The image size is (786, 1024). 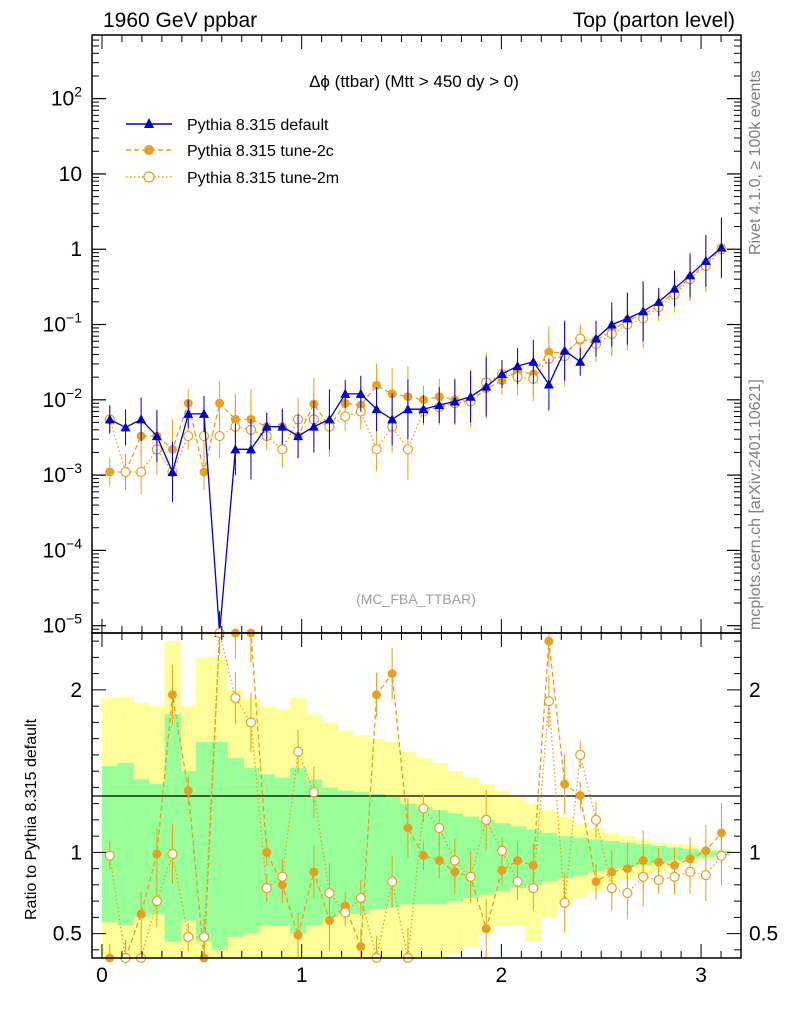 I want to click on main-ytick-label: 10², so click(x=66, y=97).